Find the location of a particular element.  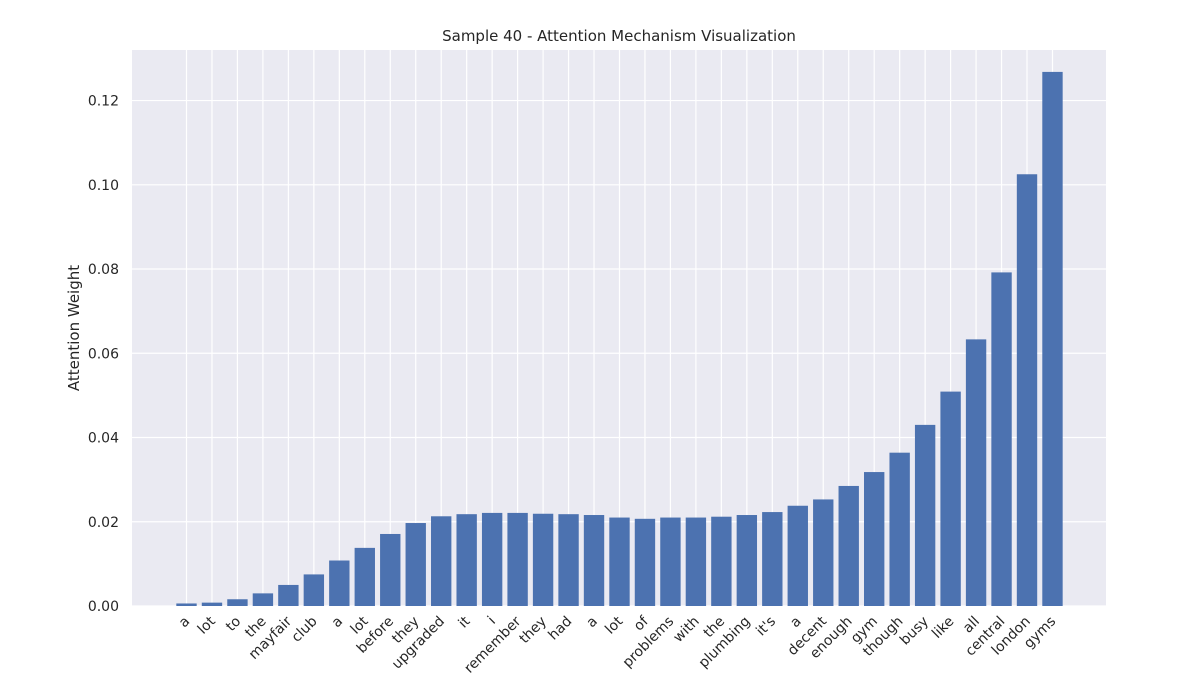

y-tick-label: 0.04 is located at coordinates (103, 439).